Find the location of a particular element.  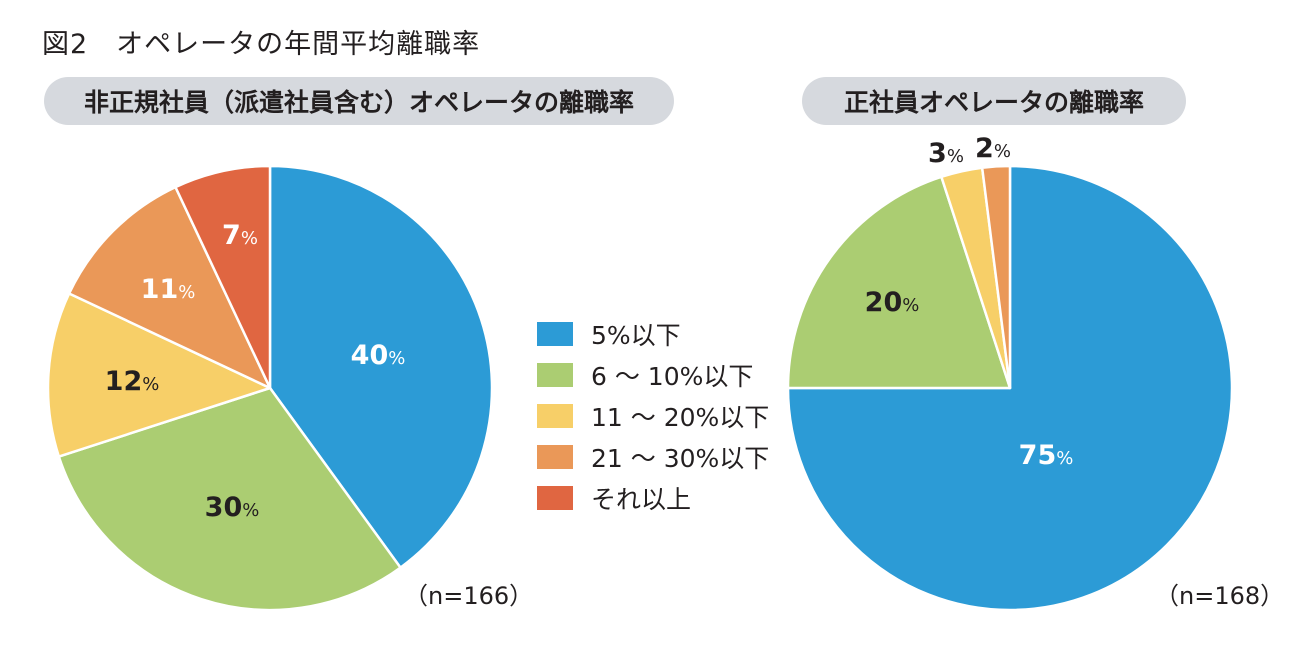

right-sample-size: （n=168） is located at coordinates (1220, 596).